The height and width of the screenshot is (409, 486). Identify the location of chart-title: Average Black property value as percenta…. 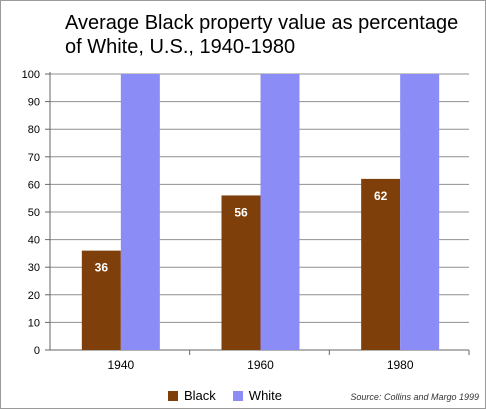
(262, 35).